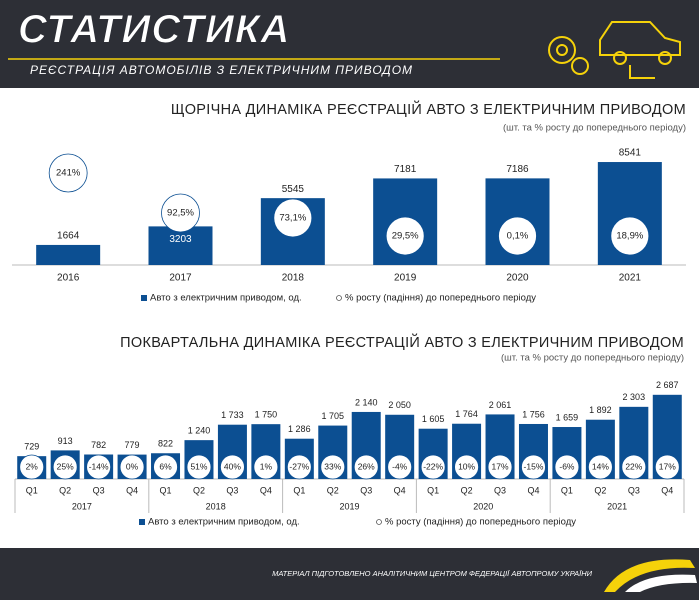 This screenshot has height=600, width=699. What do you see at coordinates (31, 447) in the screenshot?
I see `bar-value-label: 729` at bounding box center [31, 447].